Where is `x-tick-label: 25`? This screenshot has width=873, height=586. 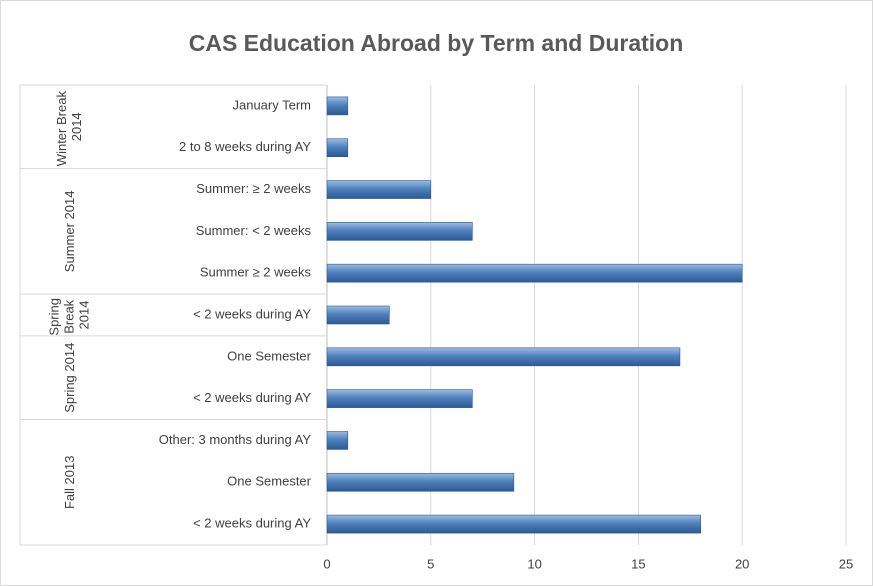
x-tick-label: 25 is located at coordinates (846, 563).